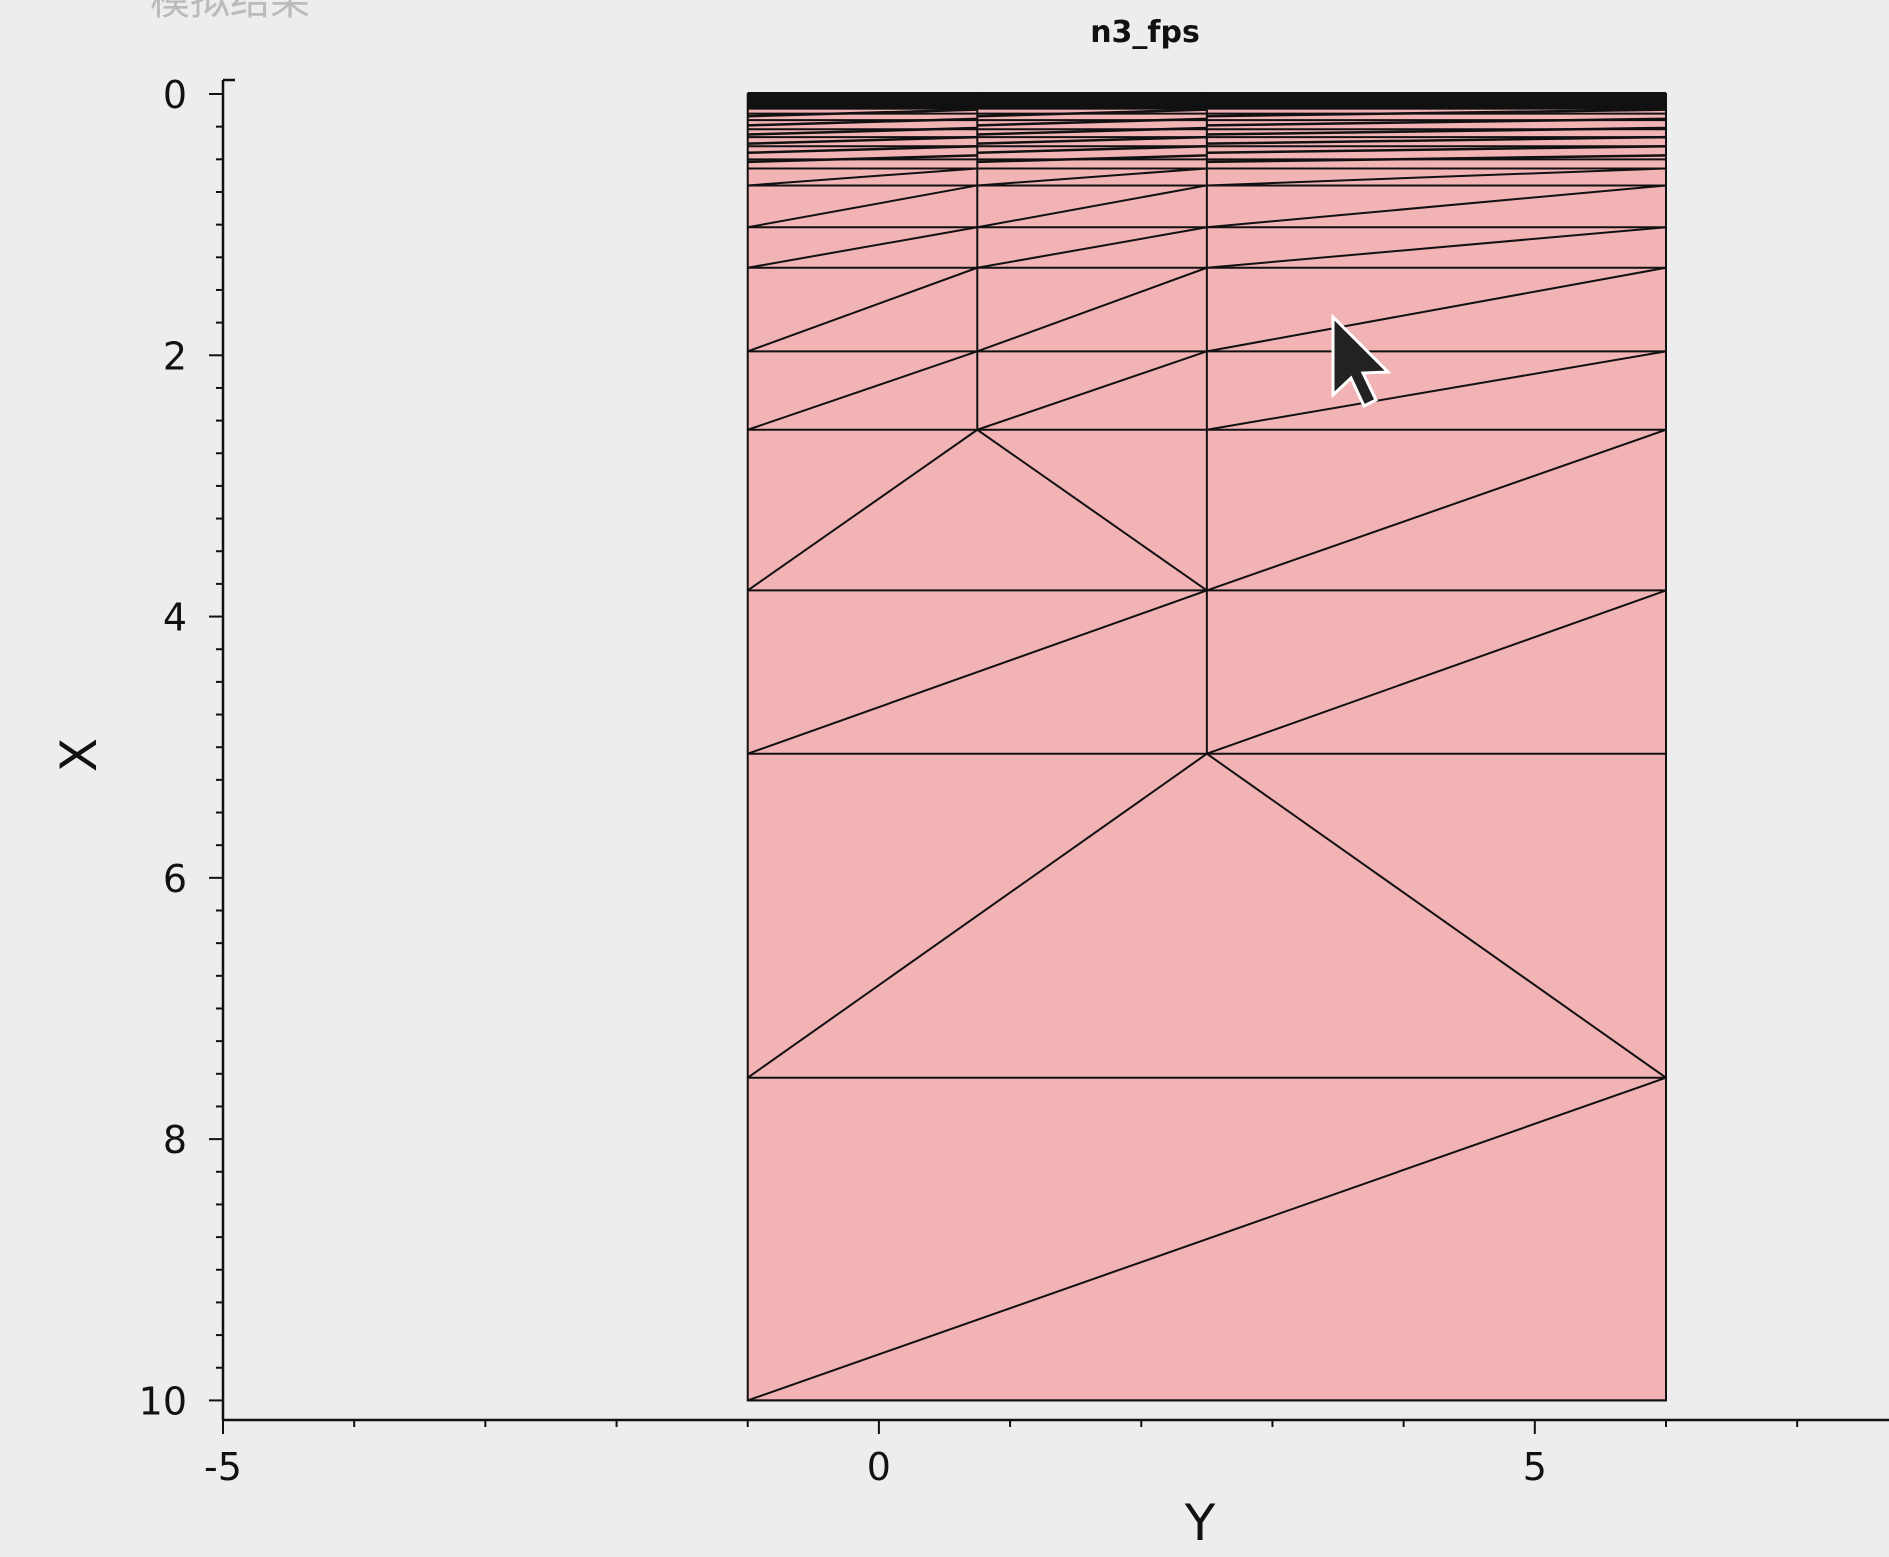  What do you see at coordinates (79, 755) in the screenshot?
I see `y-axis-title: X` at bounding box center [79, 755].